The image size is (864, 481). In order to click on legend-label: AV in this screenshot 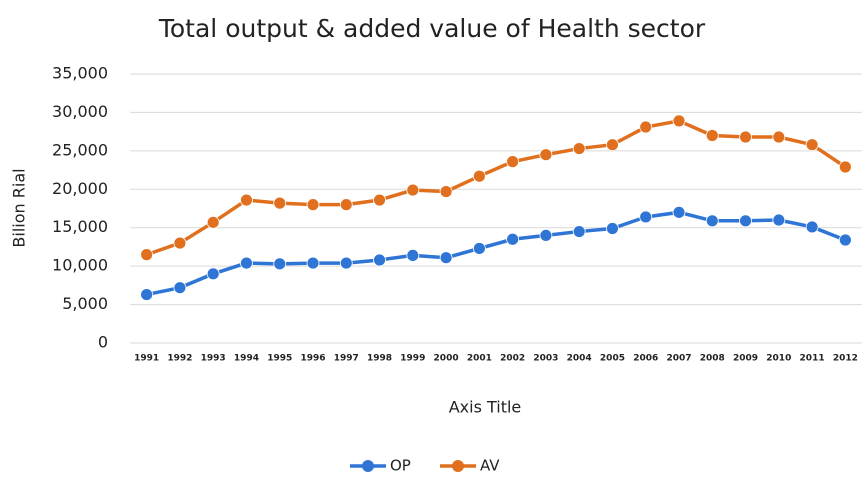, I will do `click(490, 466)`.